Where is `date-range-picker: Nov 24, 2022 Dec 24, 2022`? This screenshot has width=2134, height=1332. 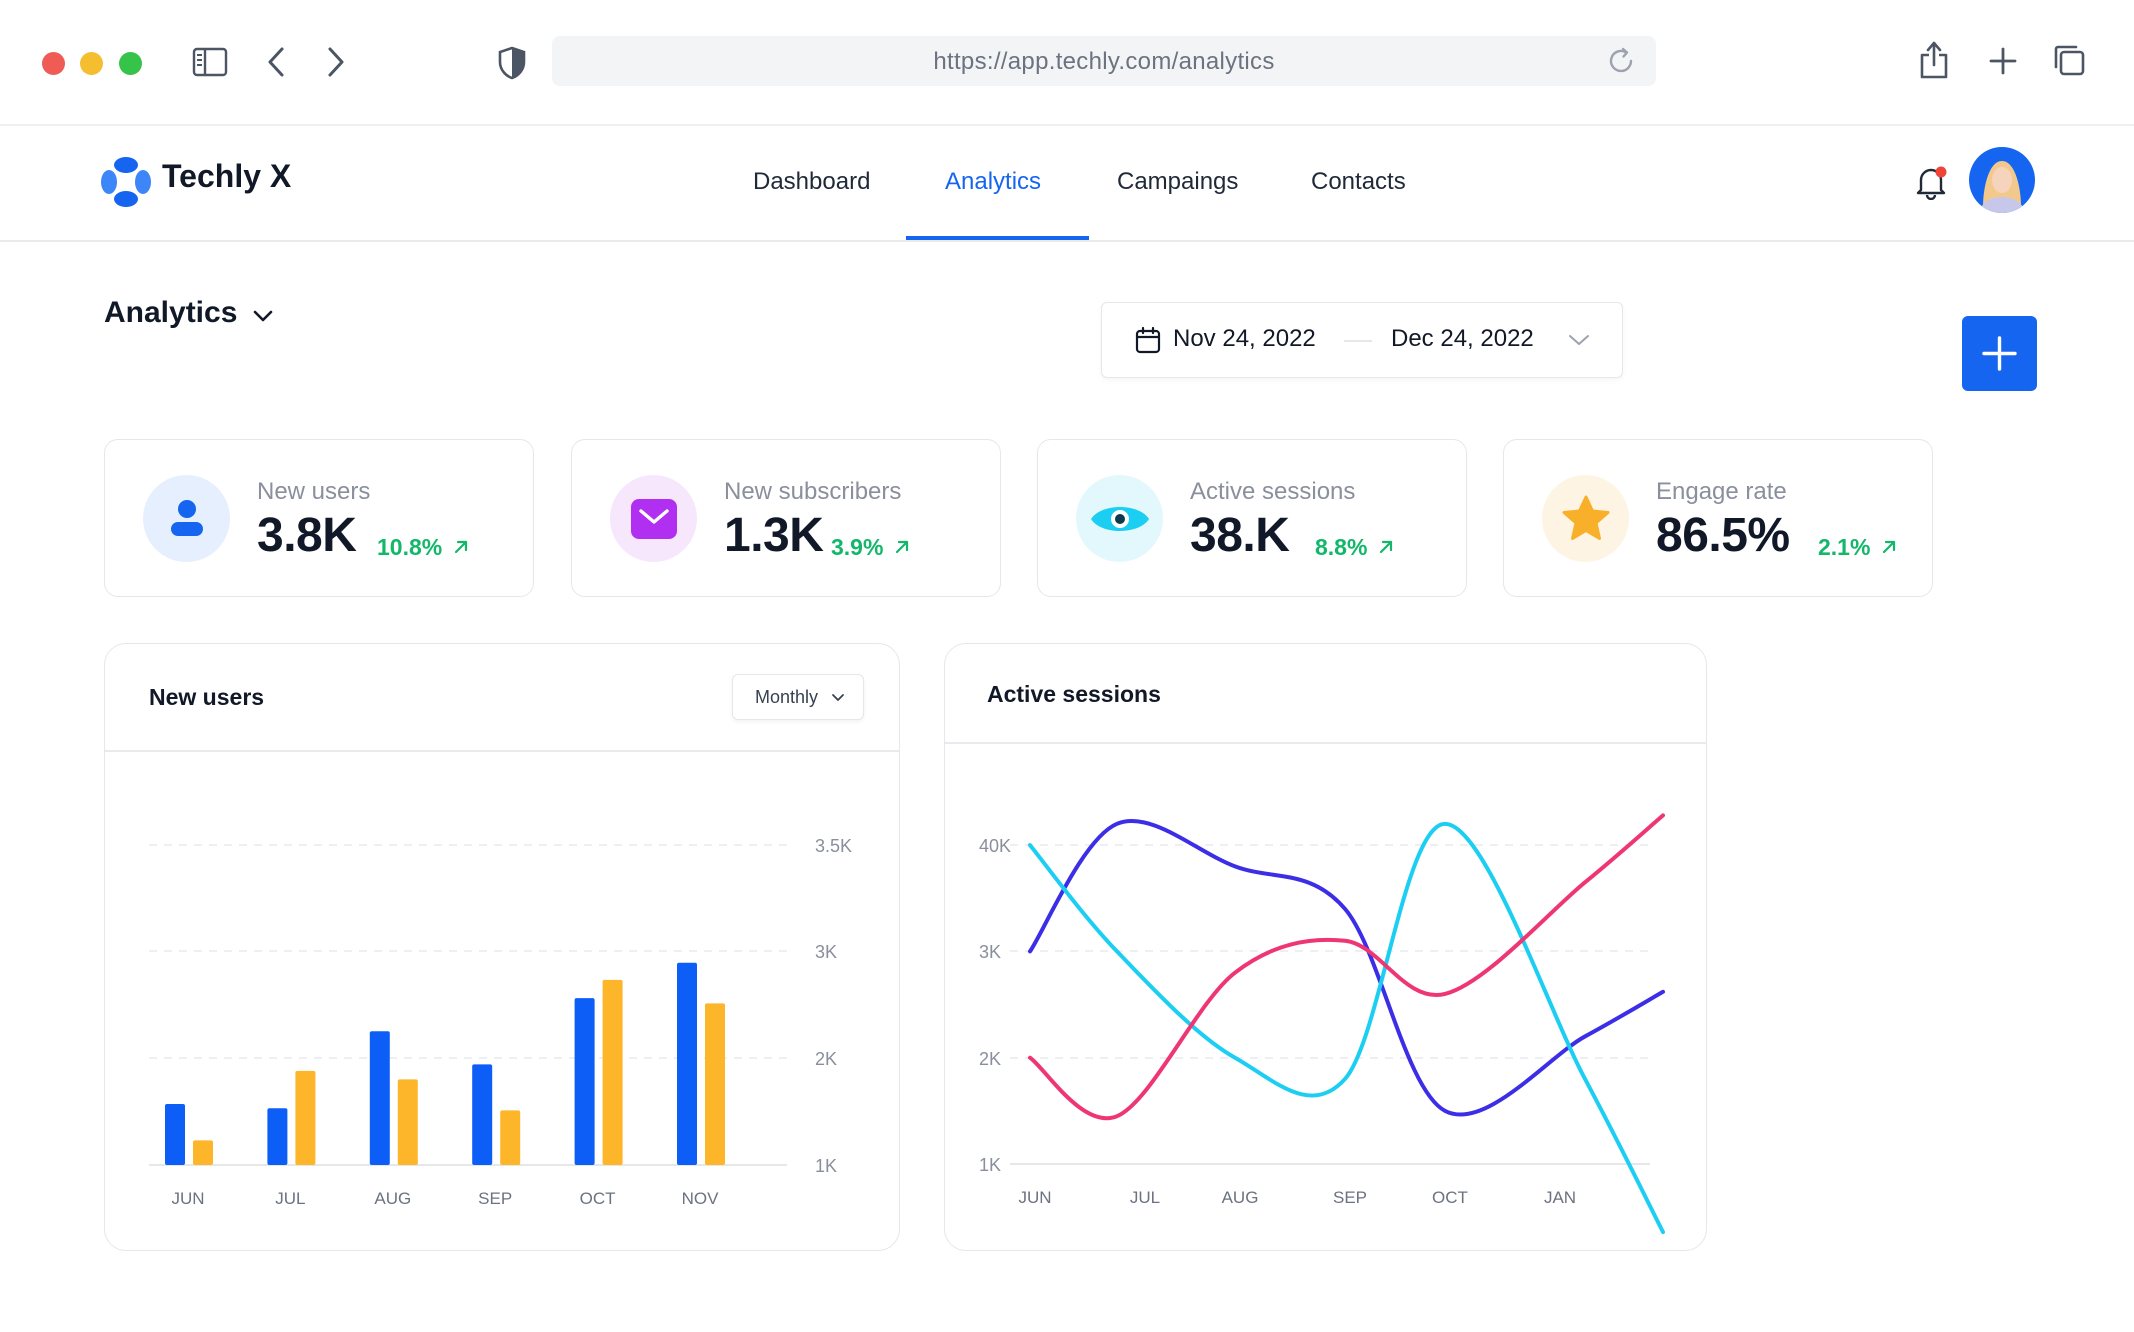 date-range-picker: Nov 24, 2022 Dec 24, 2022 is located at coordinates (1362, 340).